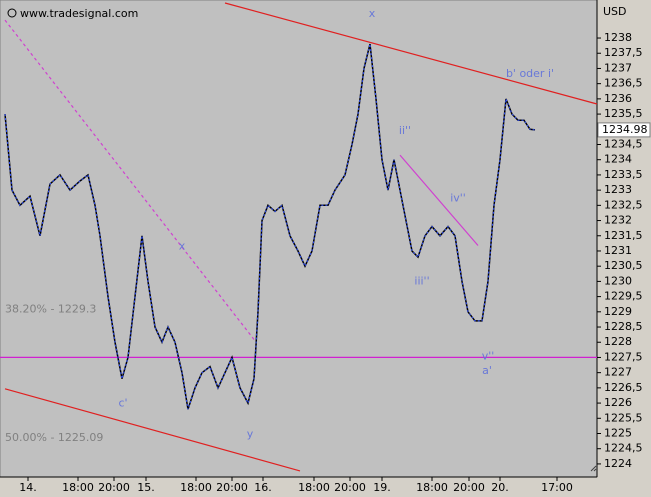  What do you see at coordinates (405, 130) in the screenshot?
I see `wave-label: ii''` at bounding box center [405, 130].